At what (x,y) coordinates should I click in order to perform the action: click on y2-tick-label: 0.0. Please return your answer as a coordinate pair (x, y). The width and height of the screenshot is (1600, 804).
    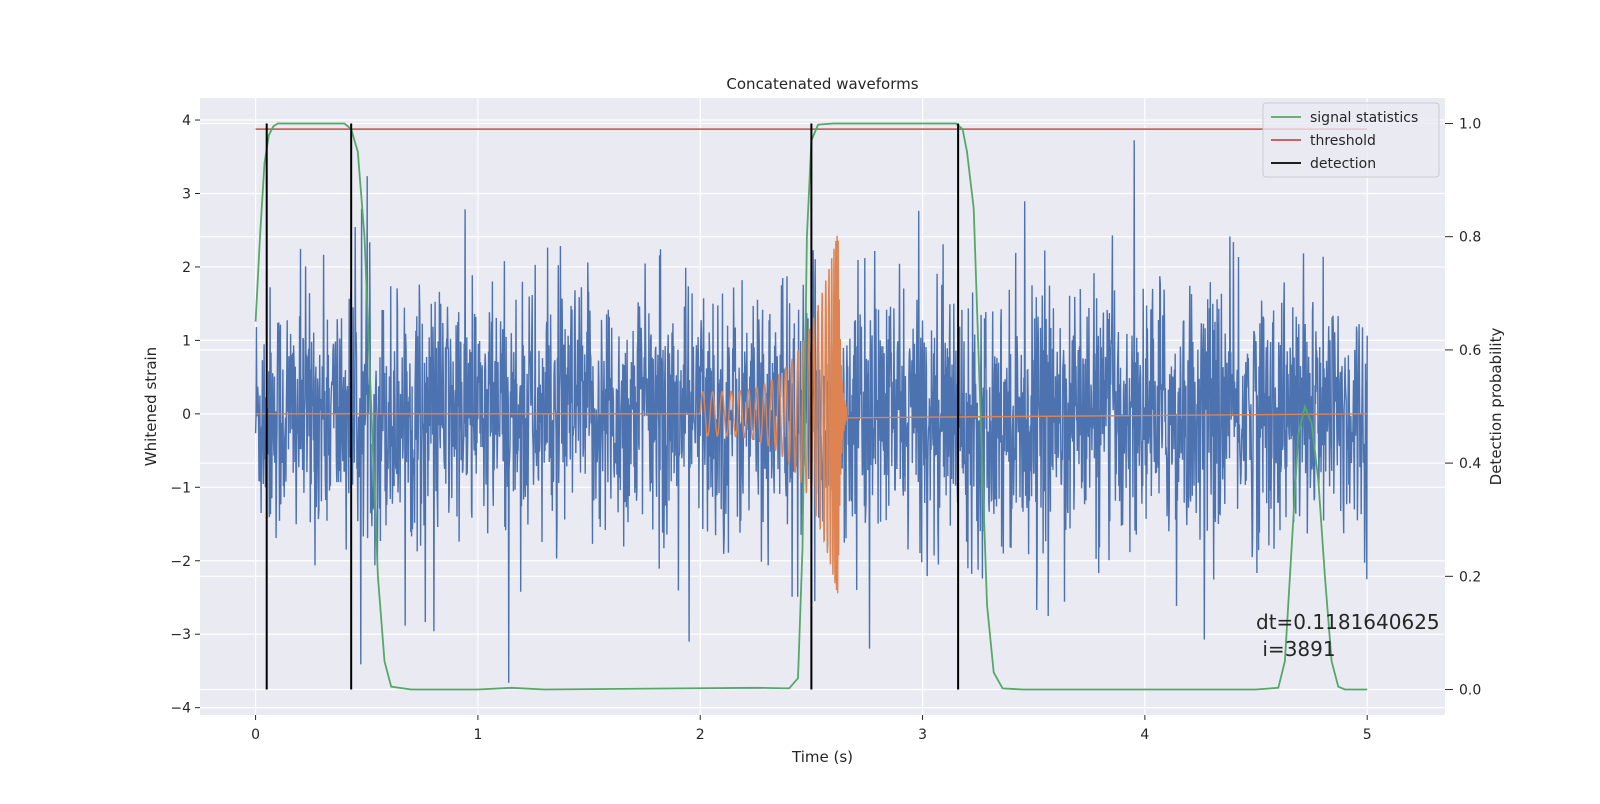
    Looking at the image, I should click on (1470, 691).